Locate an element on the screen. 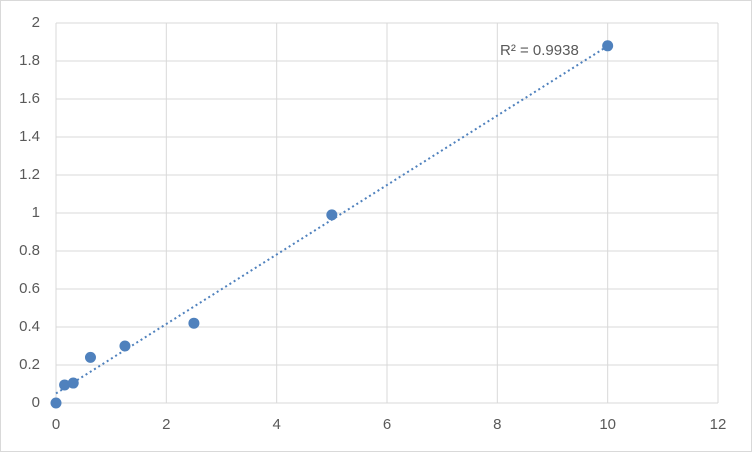 The height and width of the screenshot is (452, 752). y-tick-label: 2 is located at coordinates (36, 22).